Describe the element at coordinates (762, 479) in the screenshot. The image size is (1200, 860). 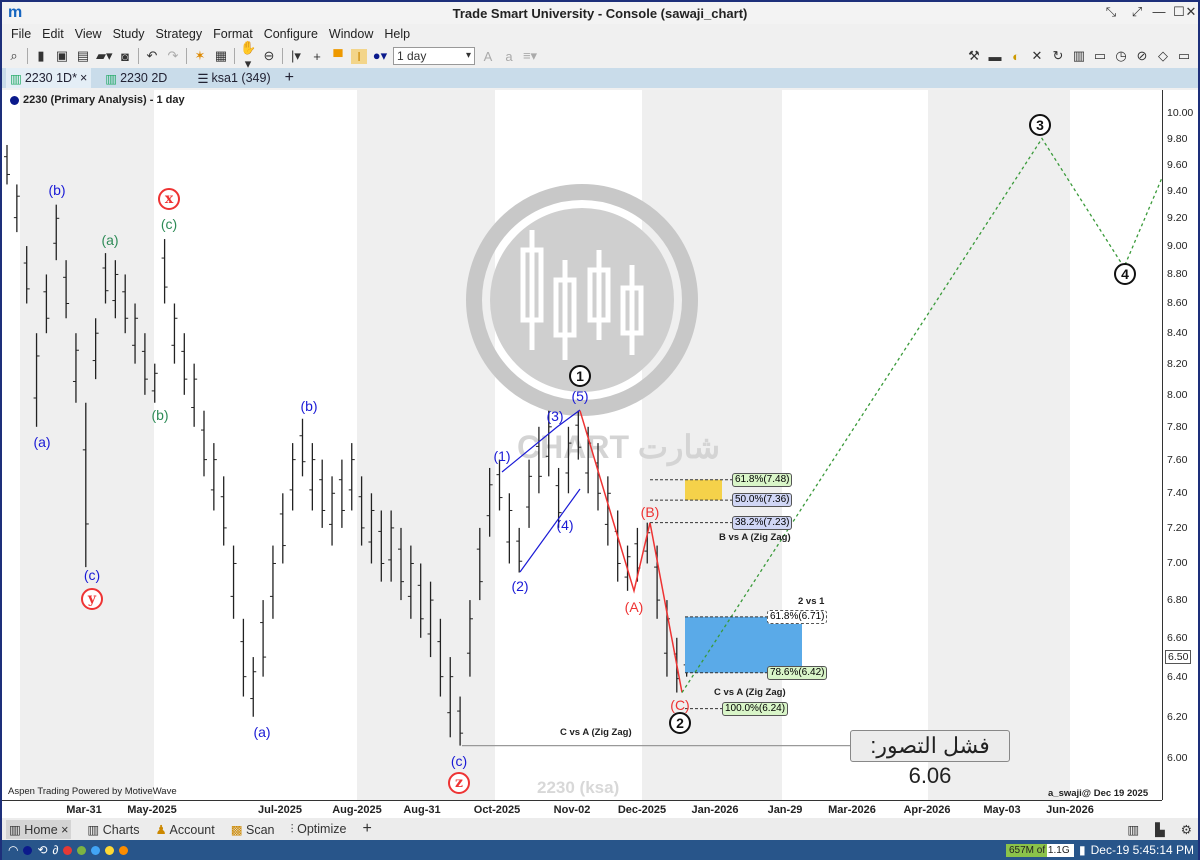
I see `fib-level-label: 61.8%(7.48)` at that location.